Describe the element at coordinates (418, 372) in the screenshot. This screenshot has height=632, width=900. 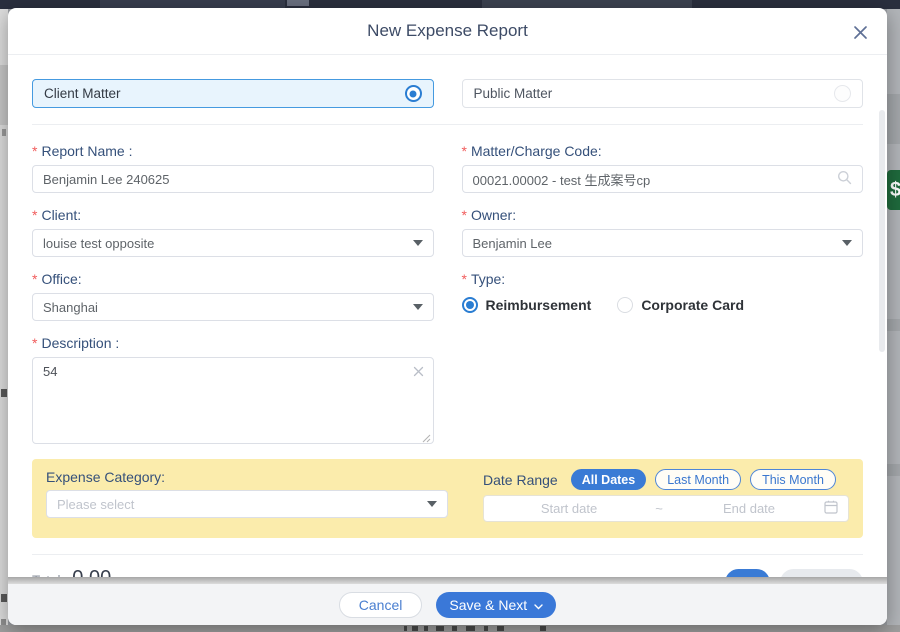
I see `clear-icon` at that location.